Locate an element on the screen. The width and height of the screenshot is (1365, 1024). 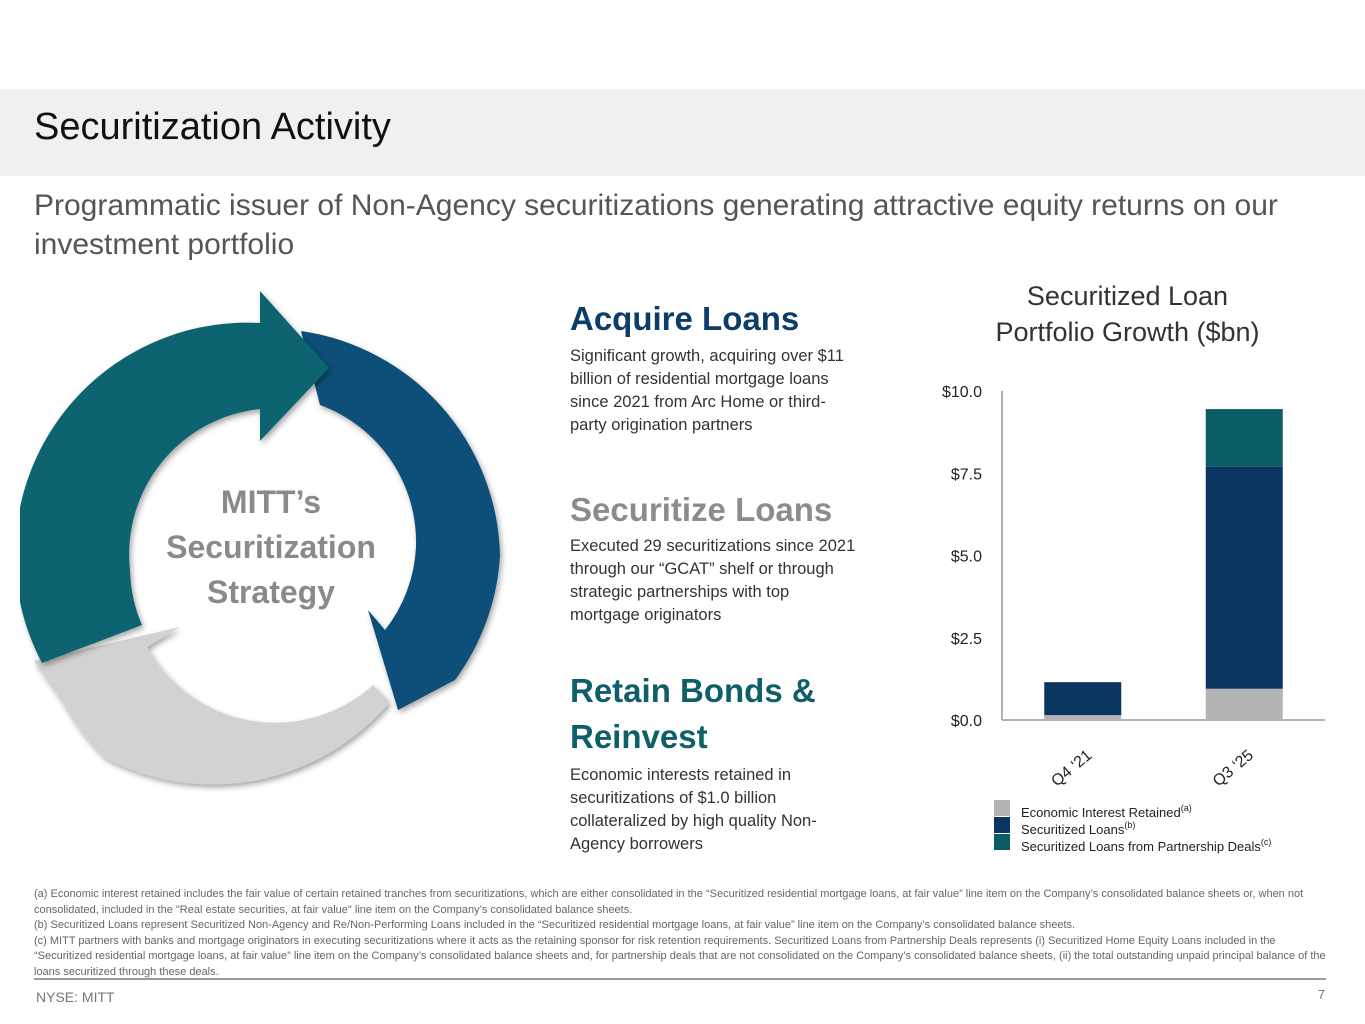
cycle-arrow-navy is located at coordinates (400, 520).